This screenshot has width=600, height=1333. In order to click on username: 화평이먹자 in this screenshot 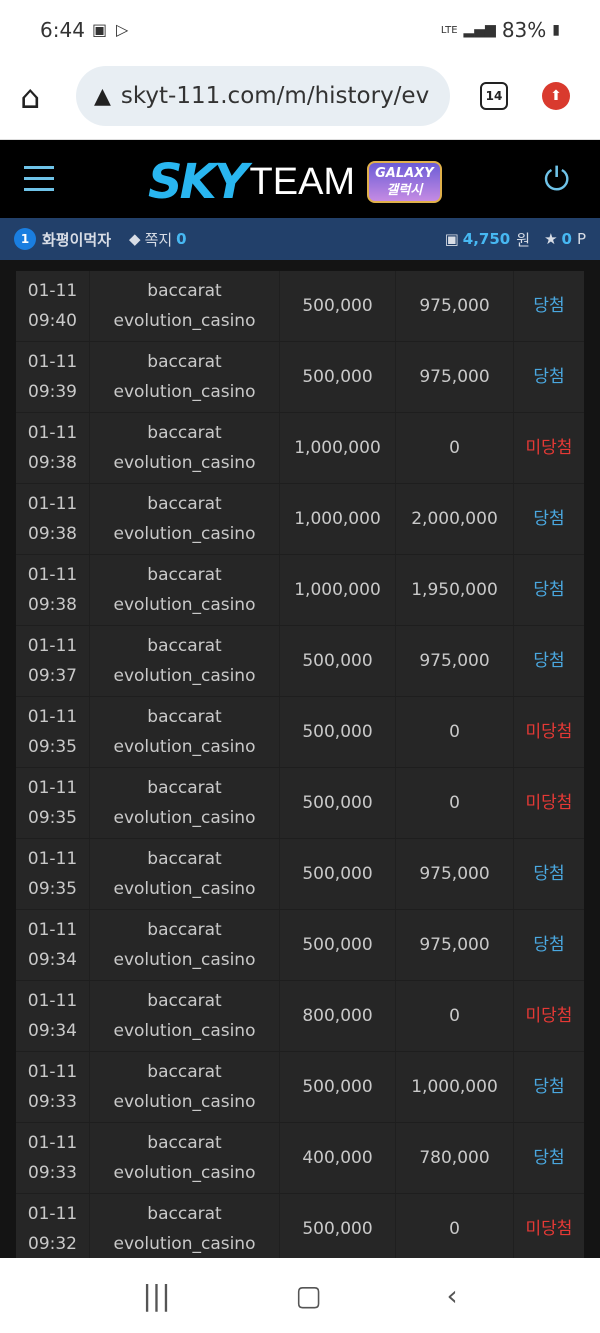, I will do `click(77, 239)`.